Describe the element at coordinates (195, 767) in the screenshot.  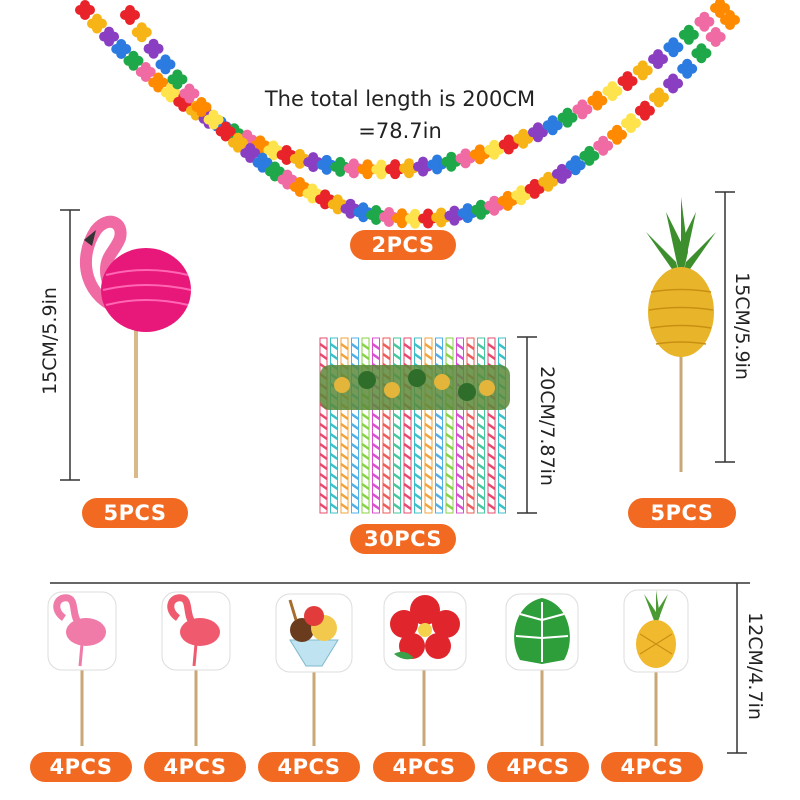
I see `topper-qty-badge-2: 4PCS` at that location.